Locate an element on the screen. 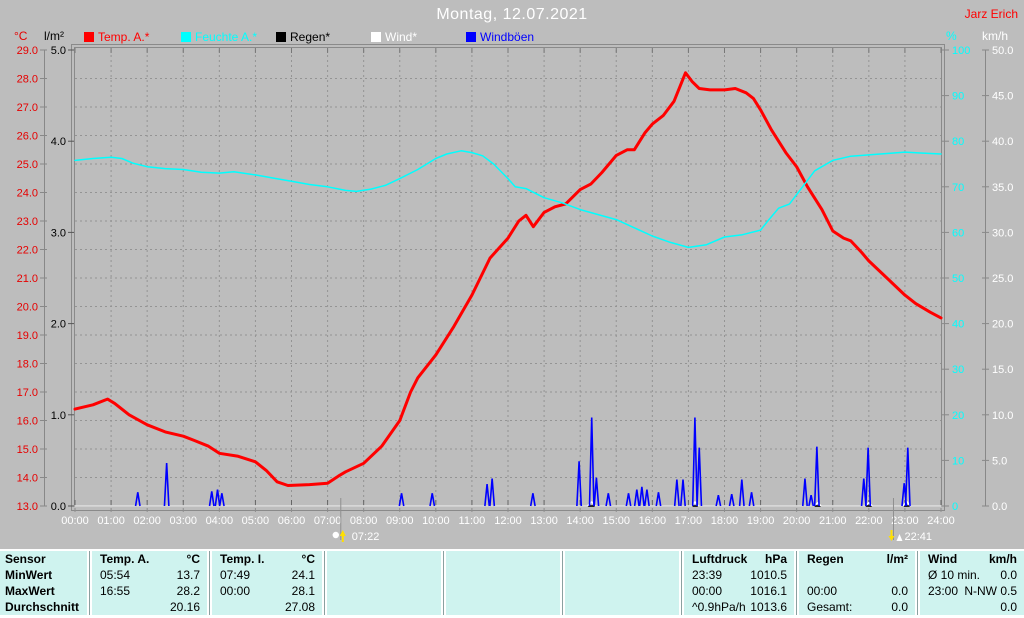 The height and width of the screenshot is (618, 1024). legend-item-2: Feuchte A.* is located at coordinates (219, 37).